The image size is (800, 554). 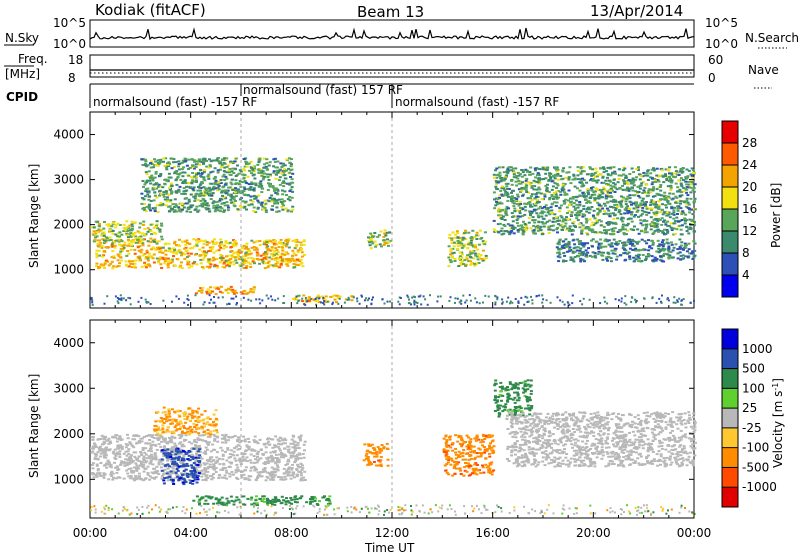 What do you see at coordinates (75, 60) in the screenshot?
I see `freq-left-tick-top: 18` at bounding box center [75, 60].